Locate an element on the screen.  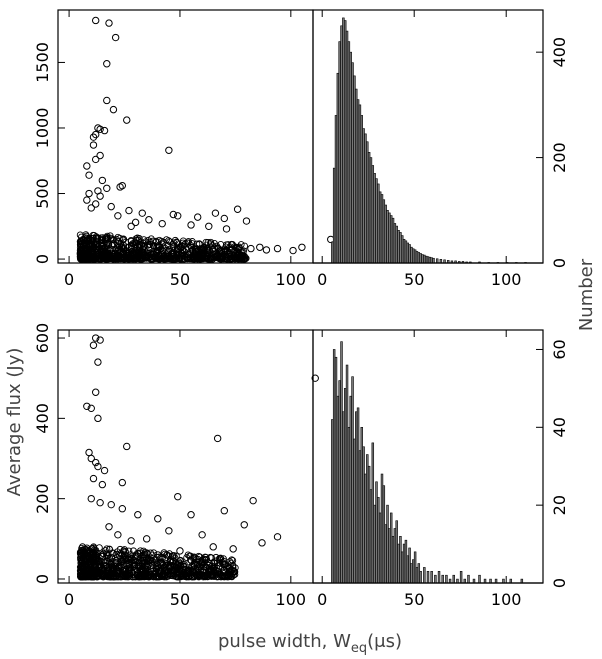
y-tick-label: 0 is located at coordinates (42, 579).